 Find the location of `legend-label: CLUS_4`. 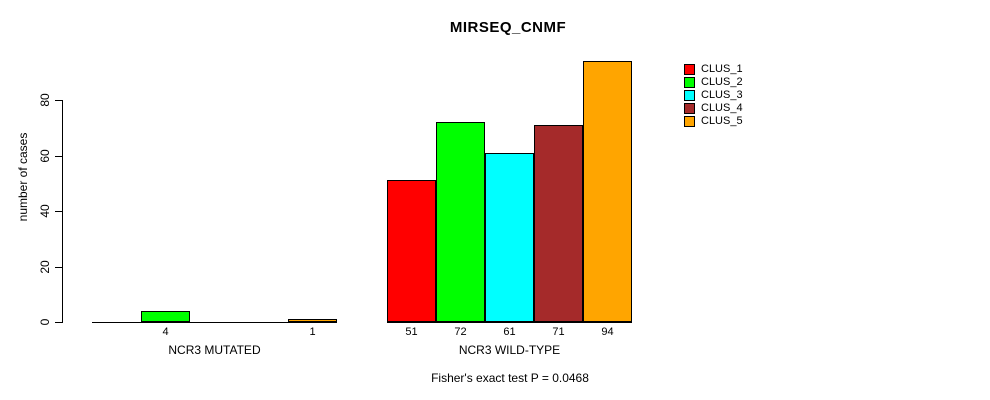

legend-label: CLUS_4 is located at coordinates (722, 108).